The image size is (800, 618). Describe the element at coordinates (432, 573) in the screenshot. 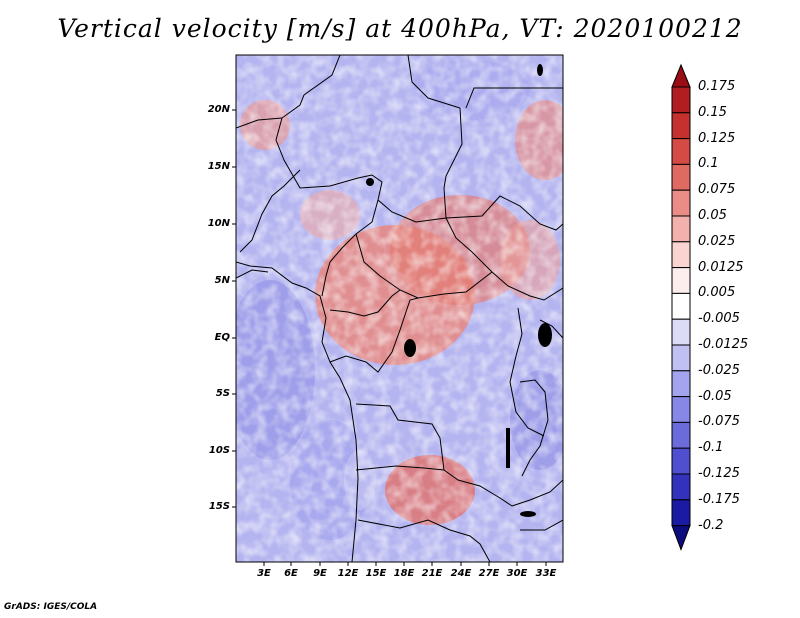

I see `lon-label-21e: 21E` at that location.